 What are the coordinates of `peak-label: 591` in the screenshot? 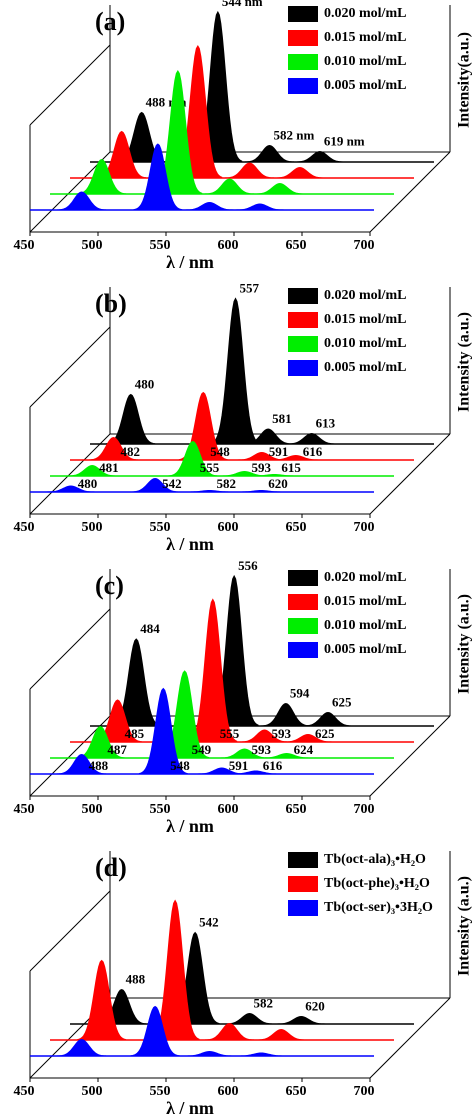 It's located at (279, 451).